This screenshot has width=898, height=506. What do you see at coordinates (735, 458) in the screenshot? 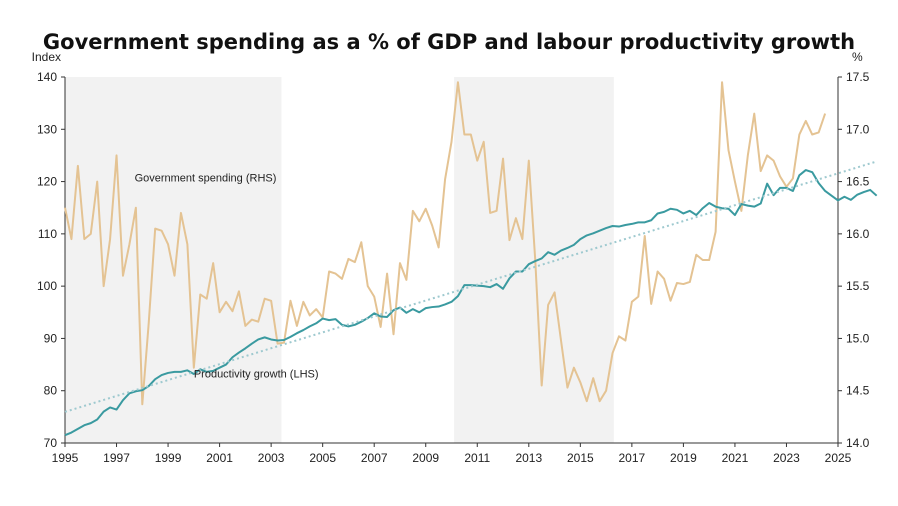
I see `x-tick-label: 2021` at bounding box center [735, 458].